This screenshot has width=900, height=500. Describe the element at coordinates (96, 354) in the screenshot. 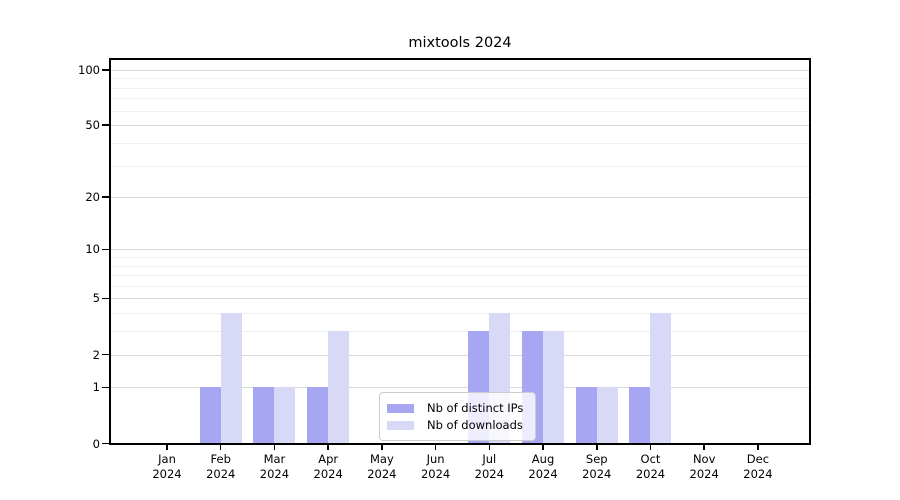

I see `y-tick-label-2: 2` at that location.